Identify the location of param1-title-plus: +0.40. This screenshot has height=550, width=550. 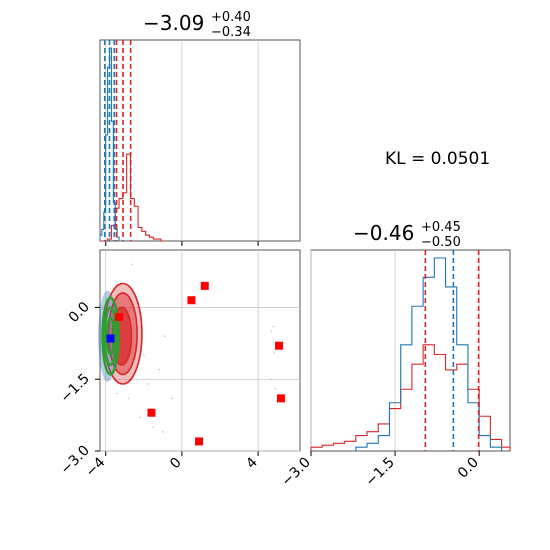
(231, 17).